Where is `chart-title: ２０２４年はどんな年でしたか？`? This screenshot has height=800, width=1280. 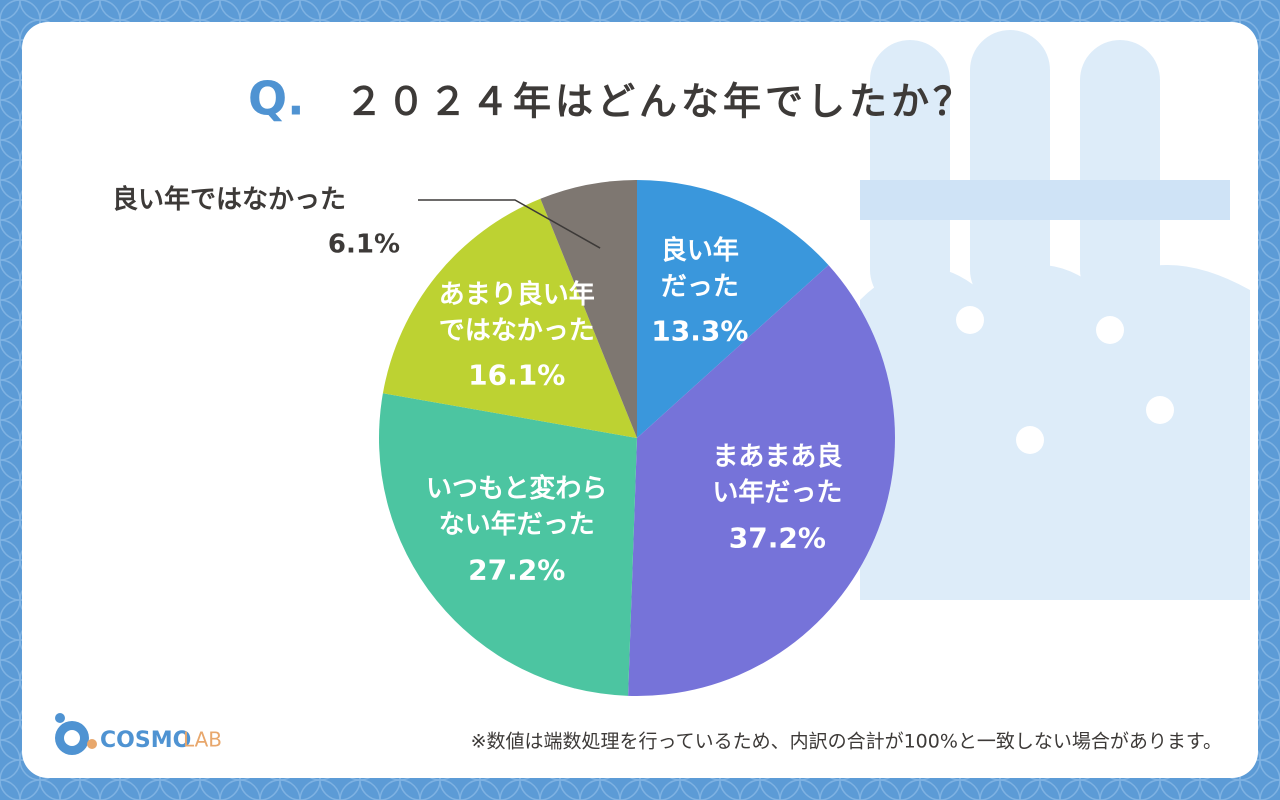 chart-title: ２０２４年はどんな年でしたか？ is located at coordinates (660, 102).